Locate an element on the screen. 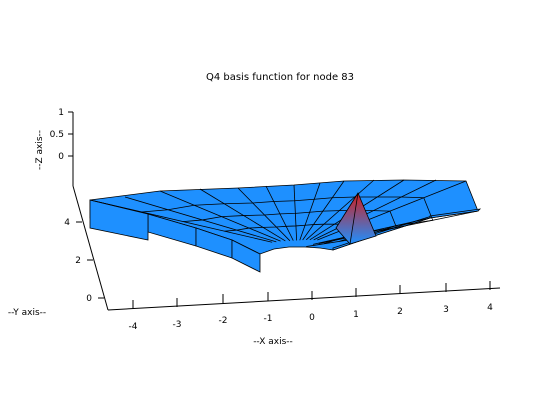 This screenshot has width=553, height=414. x-tick-label: -4 is located at coordinates (133, 327).